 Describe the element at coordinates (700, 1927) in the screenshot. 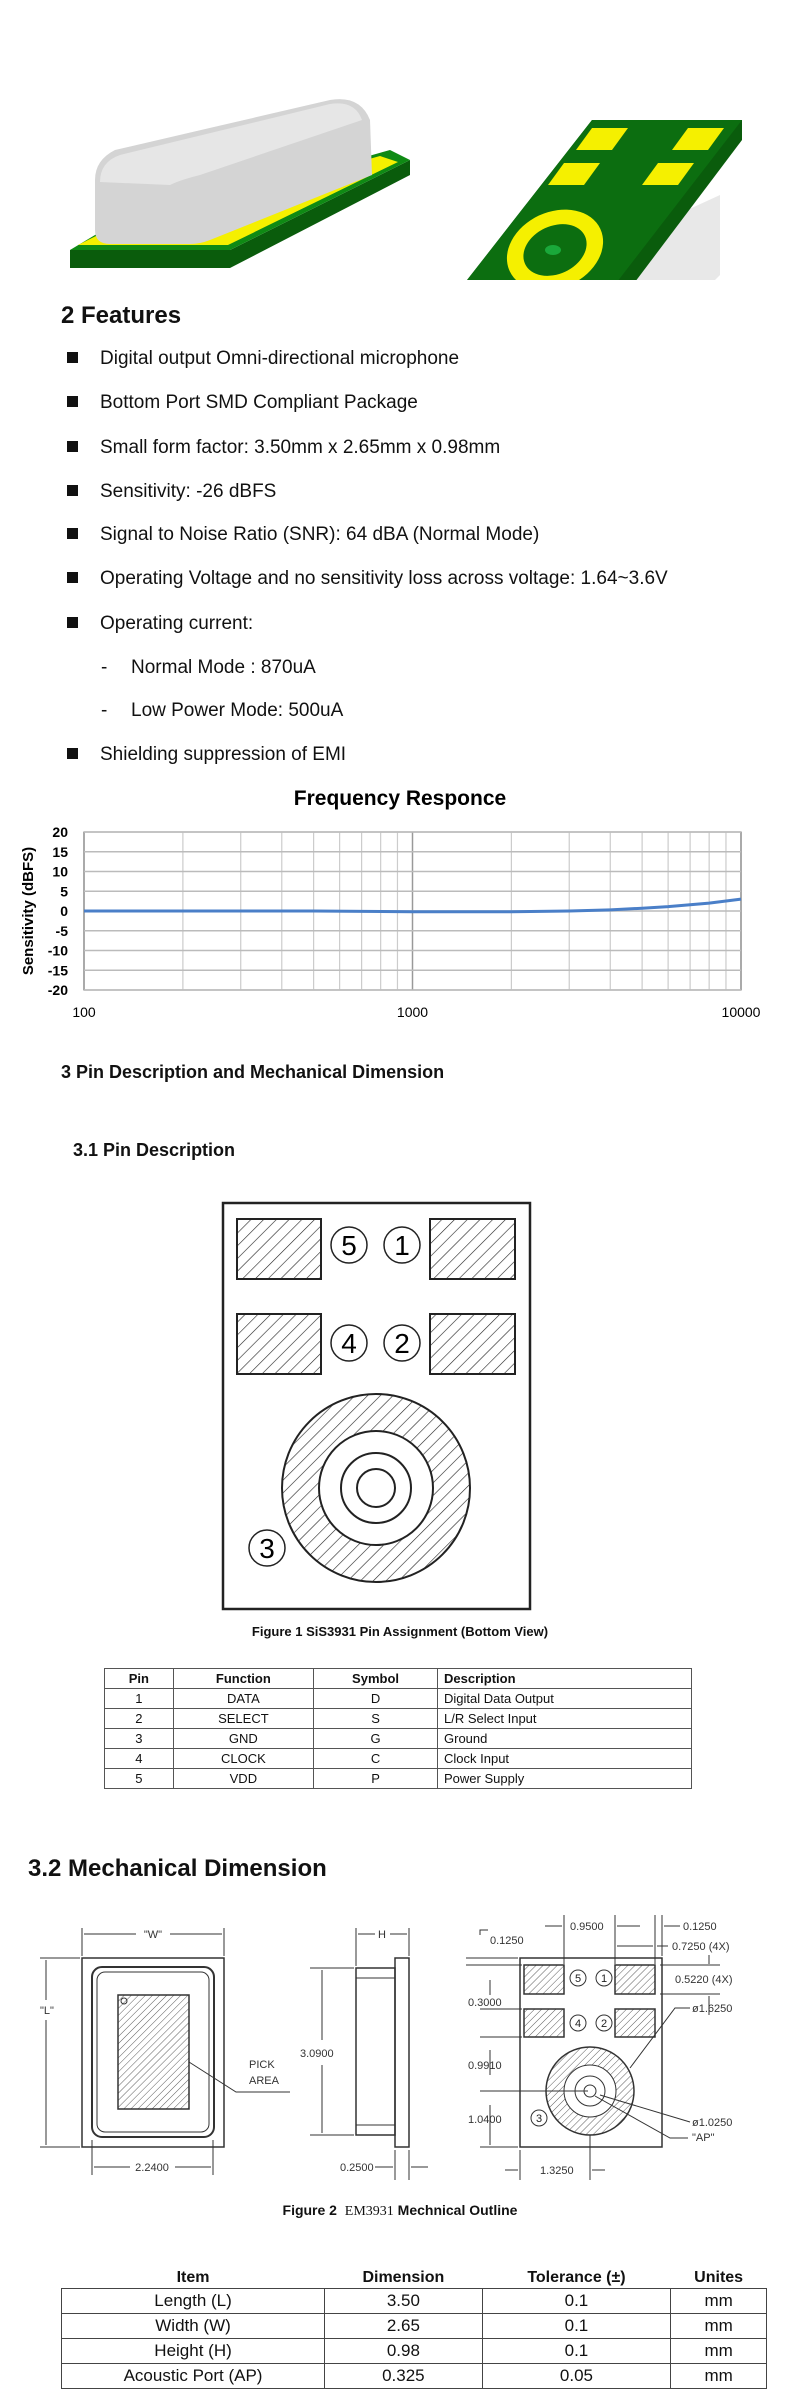

I see `dim-0125-right: 0.1250` at that location.